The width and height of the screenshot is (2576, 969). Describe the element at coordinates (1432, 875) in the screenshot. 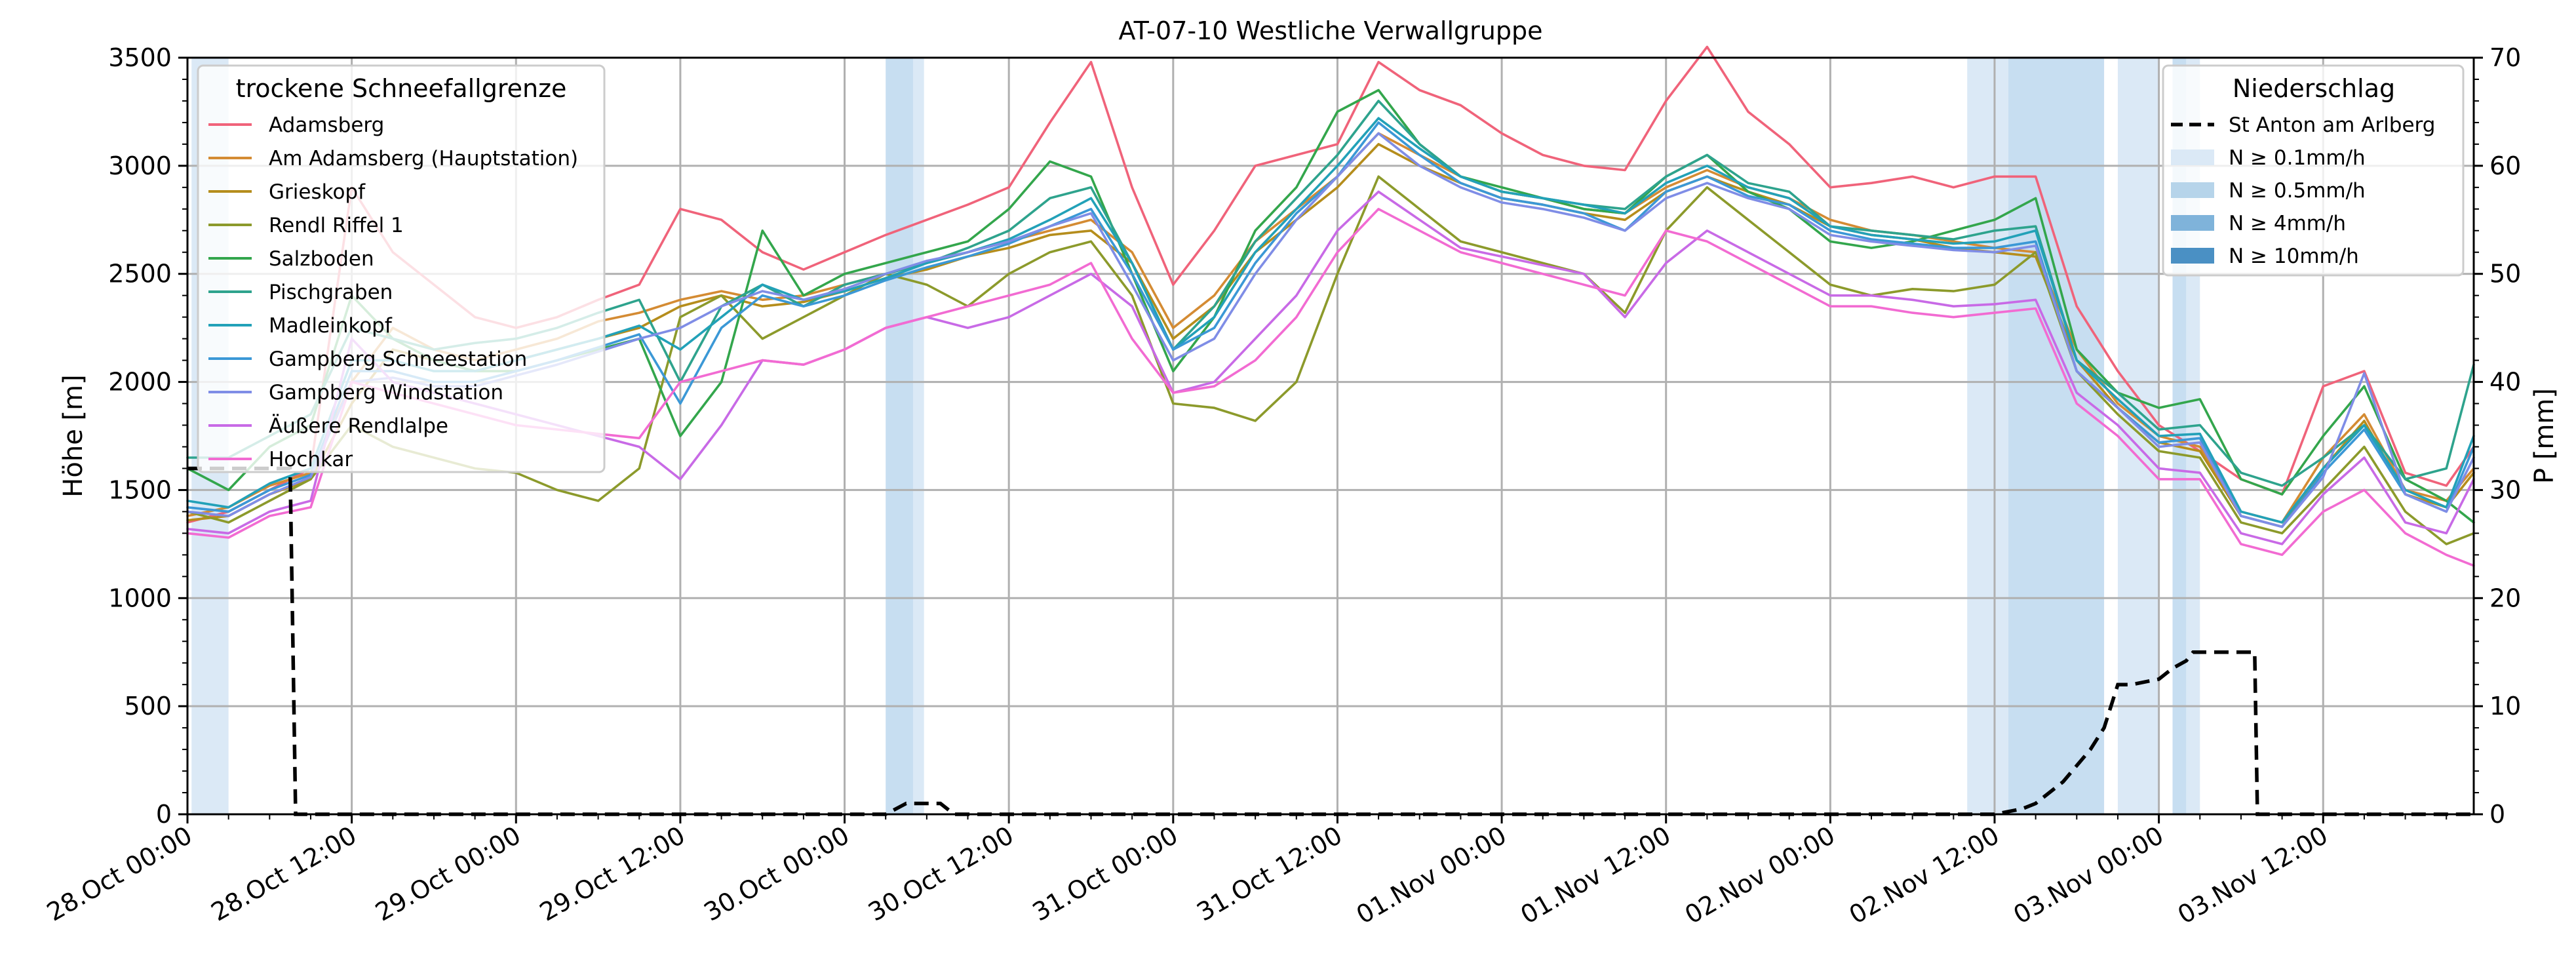

I see `x-tick-label: 01.Nov 00:00` at that location.